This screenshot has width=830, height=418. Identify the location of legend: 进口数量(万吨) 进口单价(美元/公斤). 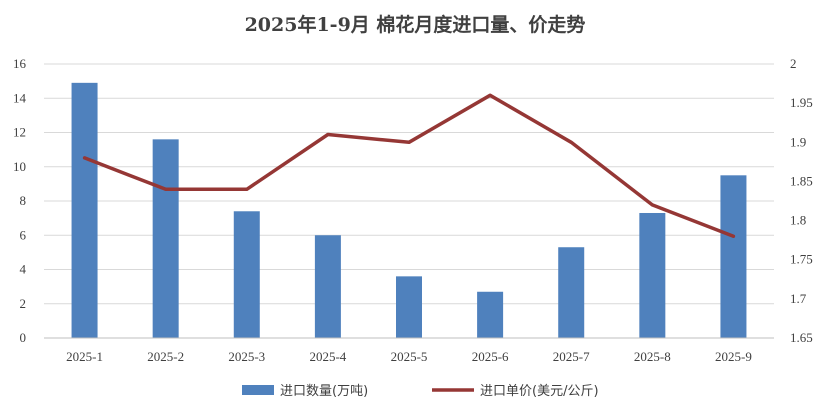
(420, 391).